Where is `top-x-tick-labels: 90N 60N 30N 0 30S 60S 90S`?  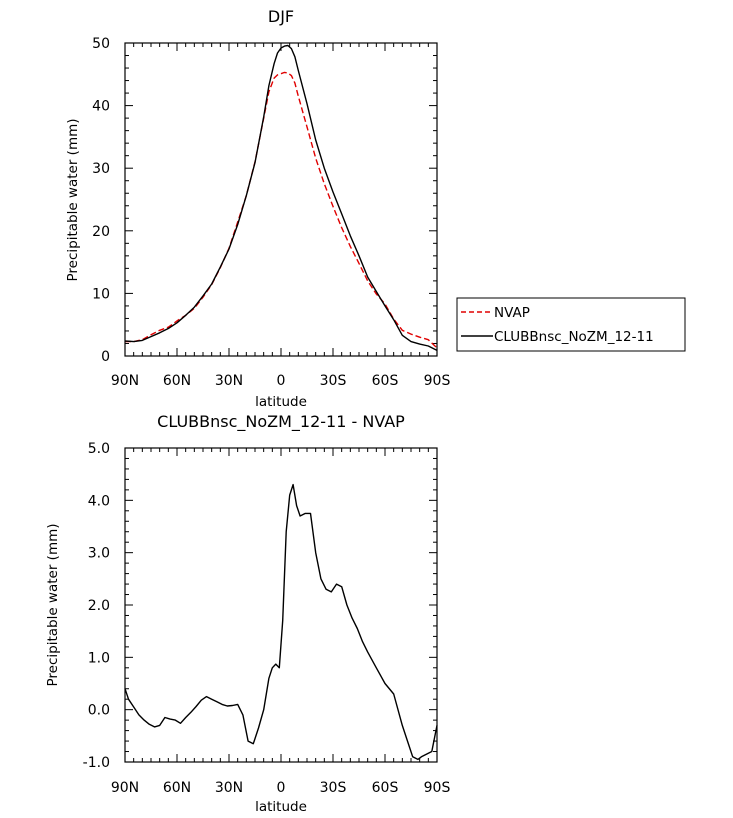
top-x-tick-labels: 90N 60N 30N 0 30S 60S 90S is located at coordinates (281, 381).